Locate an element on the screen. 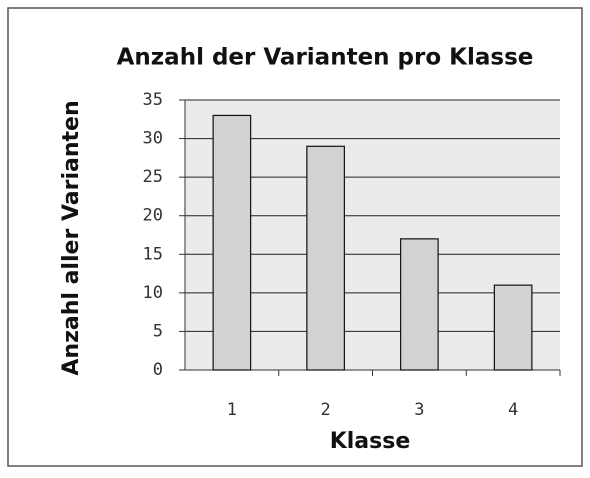 The image size is (590, 478). y-tick-label: 10 is located at coordinates (153, 293).